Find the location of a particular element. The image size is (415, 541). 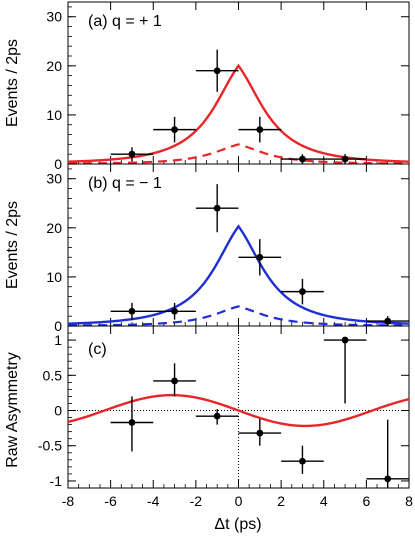

panel-a-ylabel: Events / 2ps is located at coordinates (12, 83).